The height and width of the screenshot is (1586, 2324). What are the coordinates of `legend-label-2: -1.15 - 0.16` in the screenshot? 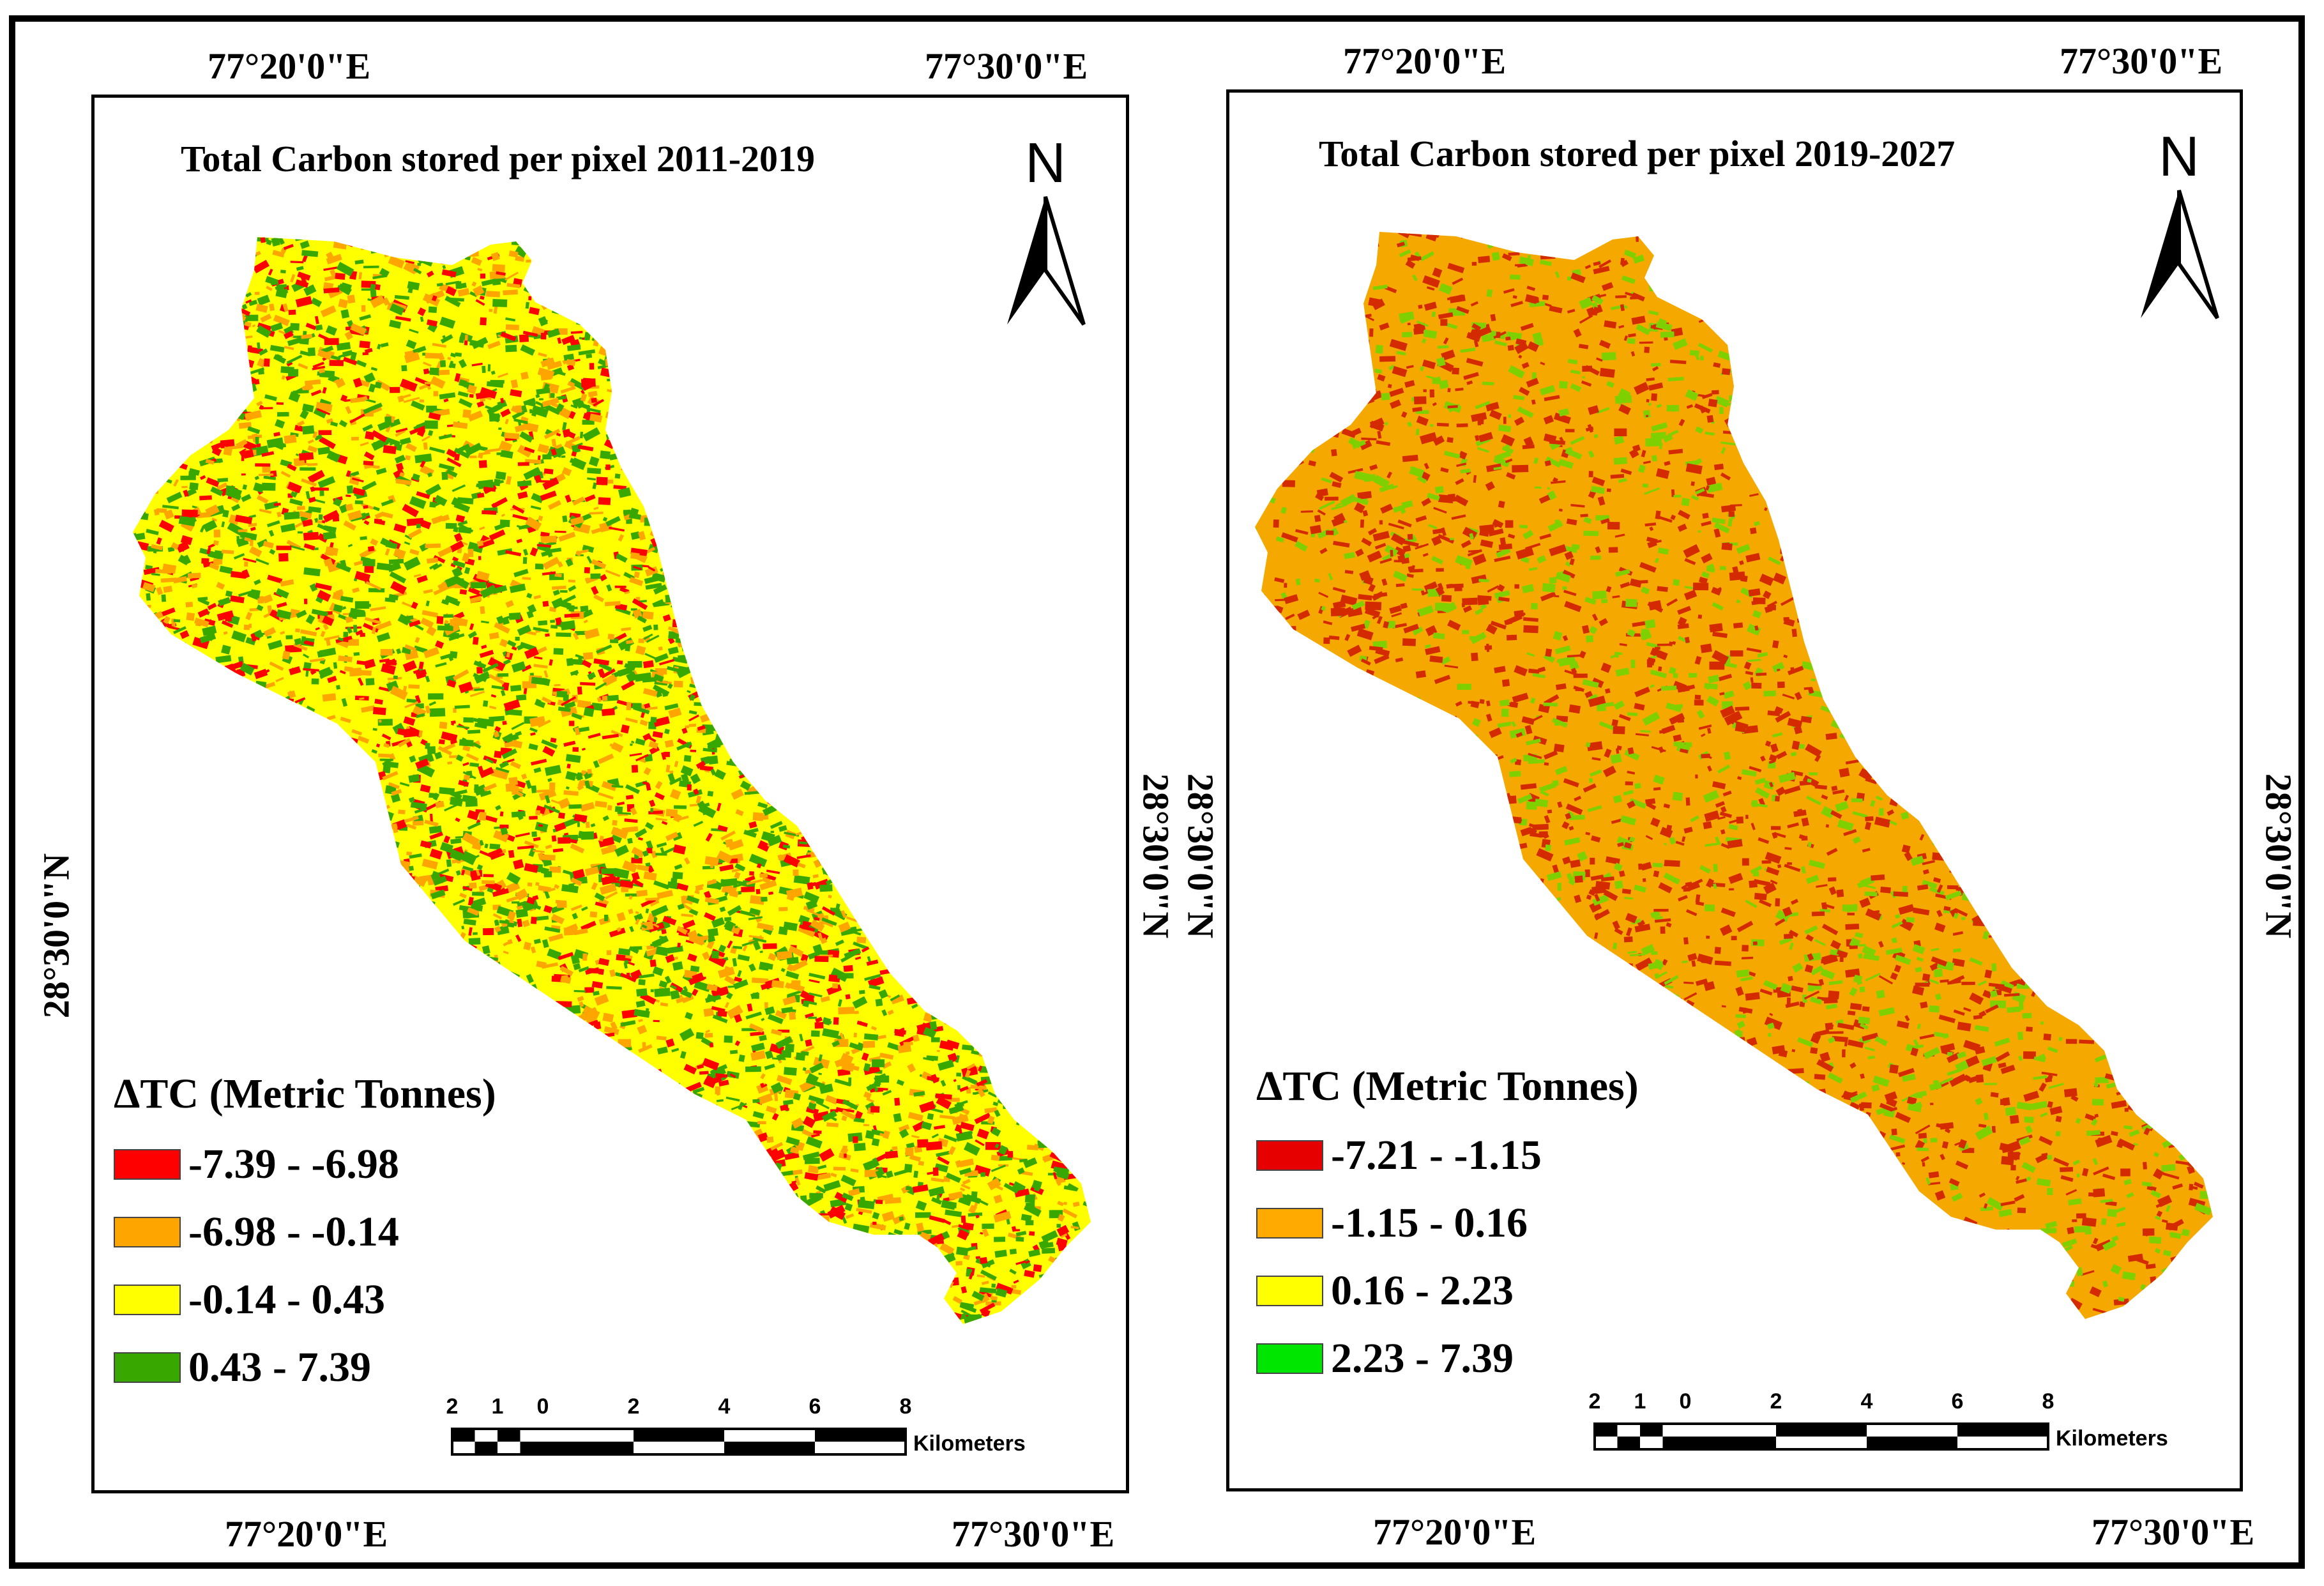 It's located at (1430, 1223).